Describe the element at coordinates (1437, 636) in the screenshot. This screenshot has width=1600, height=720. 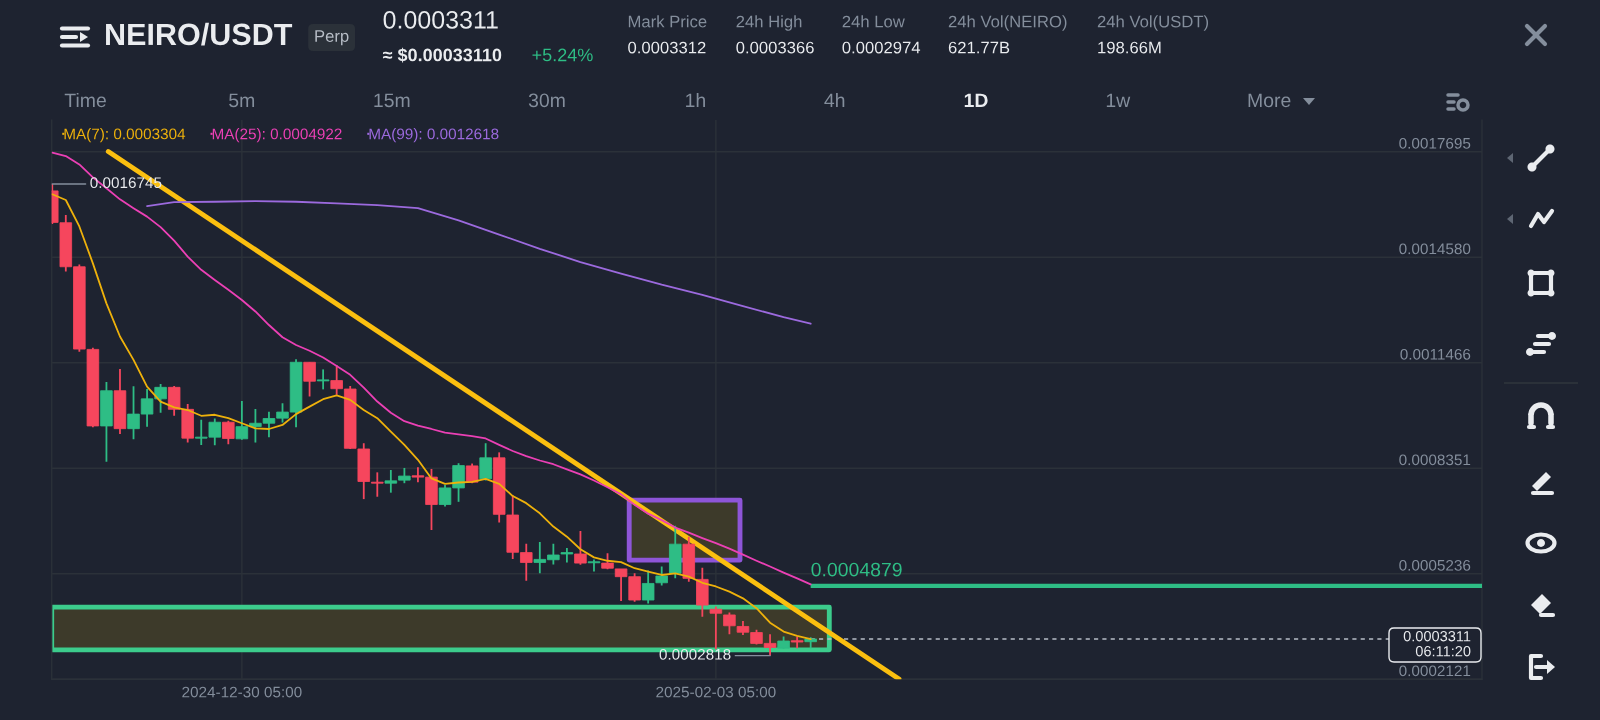
I see `ref-line-label: 0.0003311` at that location.